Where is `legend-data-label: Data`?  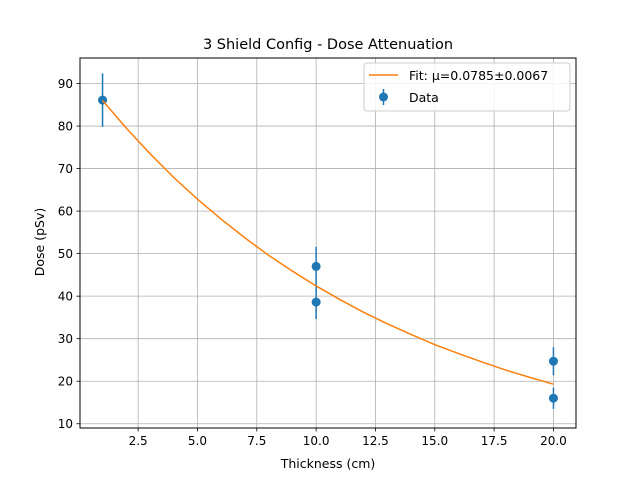
legend-data-label: Data is located at coordinates (424, 97).